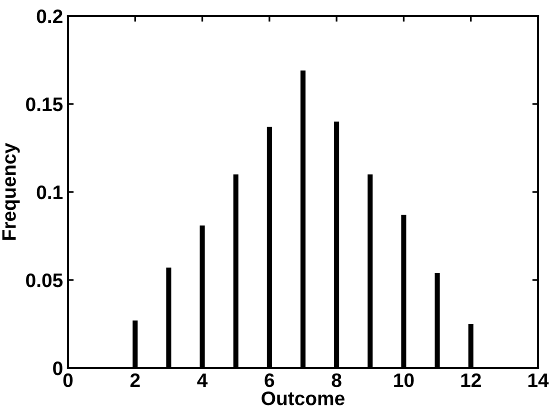  Describe the element at coordinates (202, 380) in the screenshot. I see `x-tick-label: 4` at that location.